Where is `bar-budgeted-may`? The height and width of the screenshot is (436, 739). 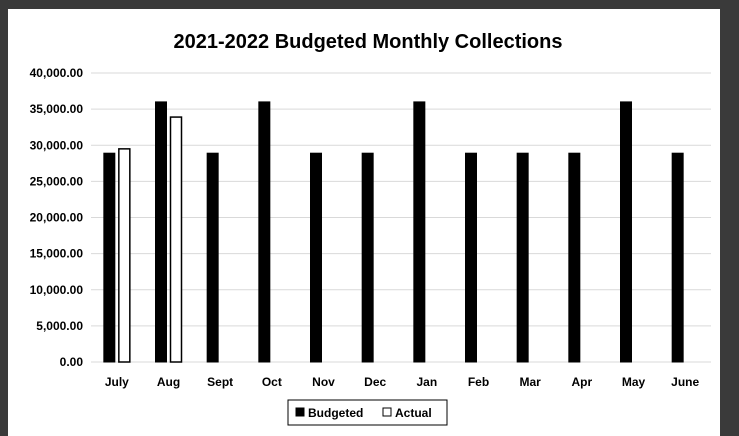
bar-budgeted-may is located at coordinates (626, 232).